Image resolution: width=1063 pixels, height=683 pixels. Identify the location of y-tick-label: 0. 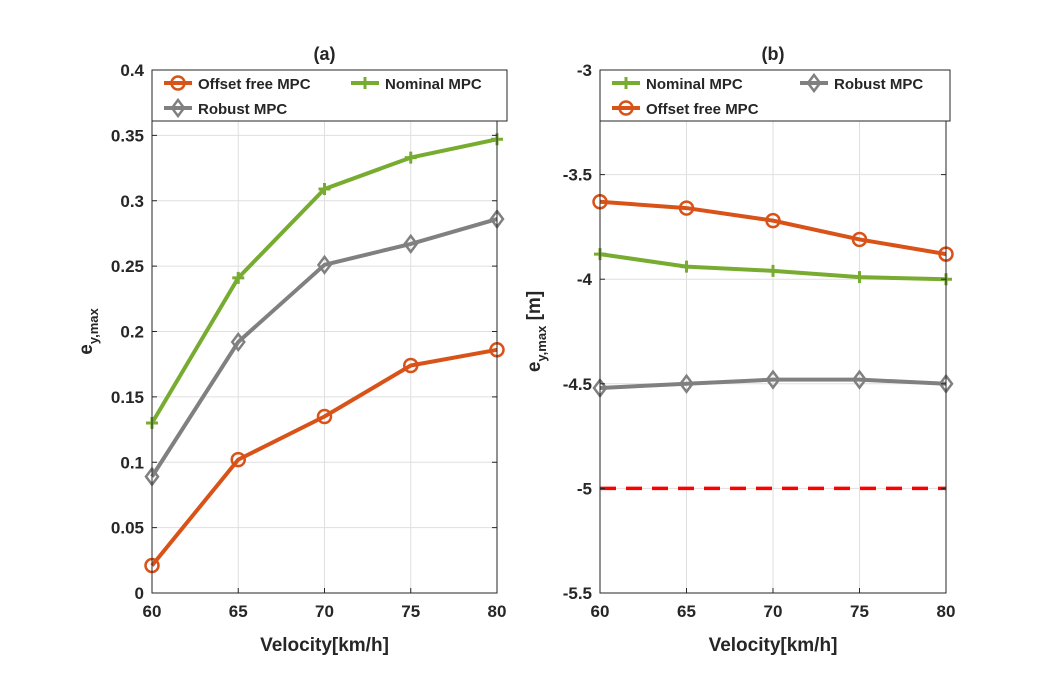
(139, 593).